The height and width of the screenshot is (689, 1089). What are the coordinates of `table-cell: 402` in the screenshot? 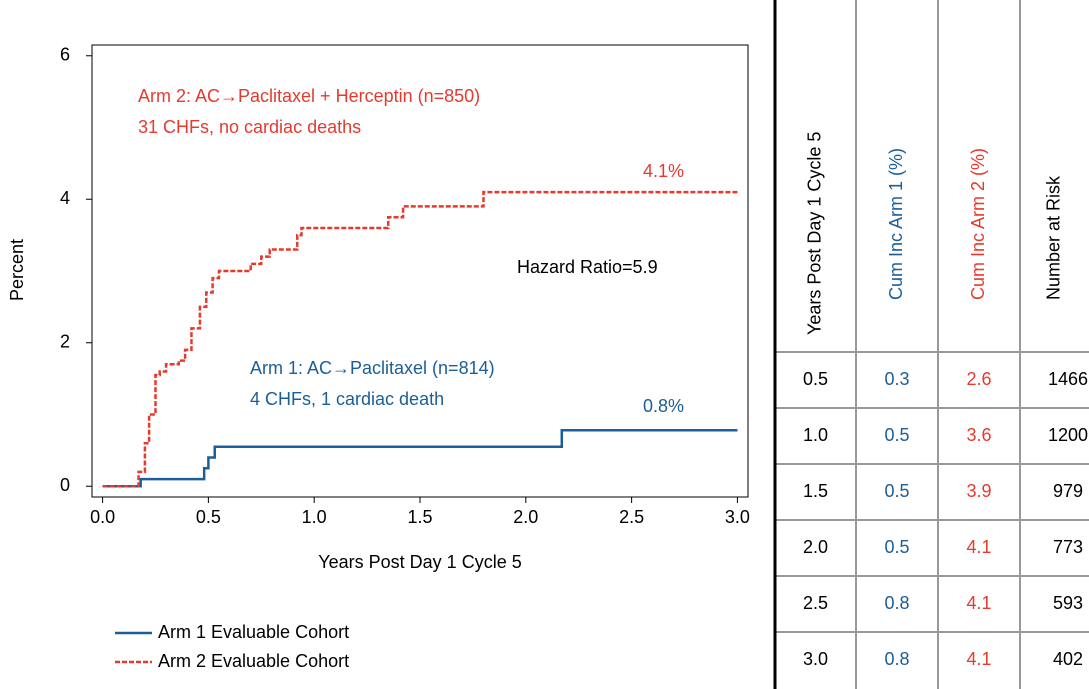 It's located at (1068, 659).